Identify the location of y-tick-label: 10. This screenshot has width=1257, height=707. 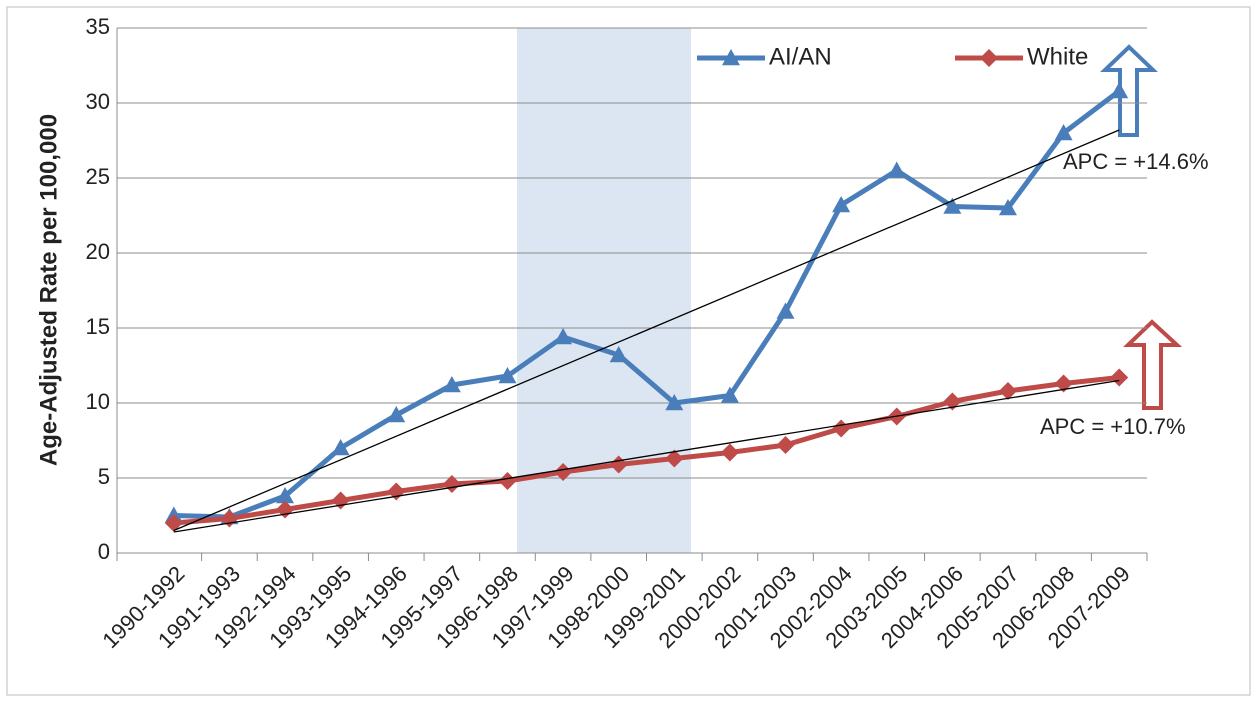
(98, 401).